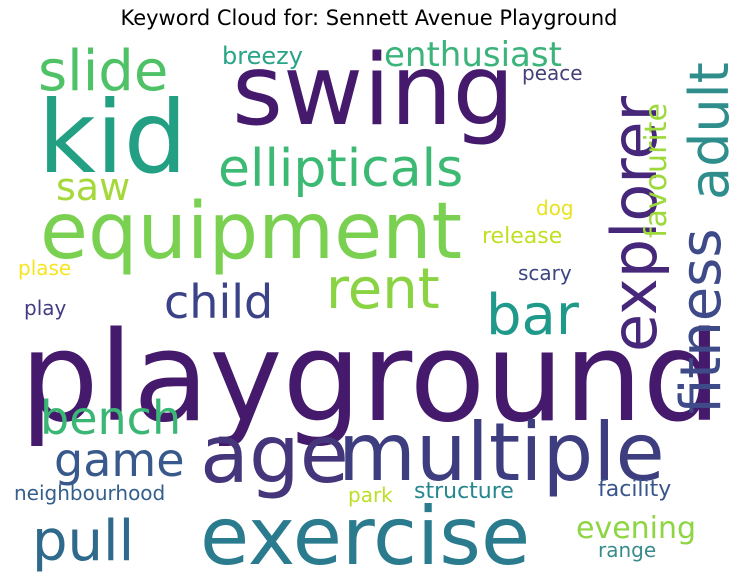 Image resolution: width=738 pixels, height=583 pixels. I want to click on word-explorer: explorer, so click(634, 223).